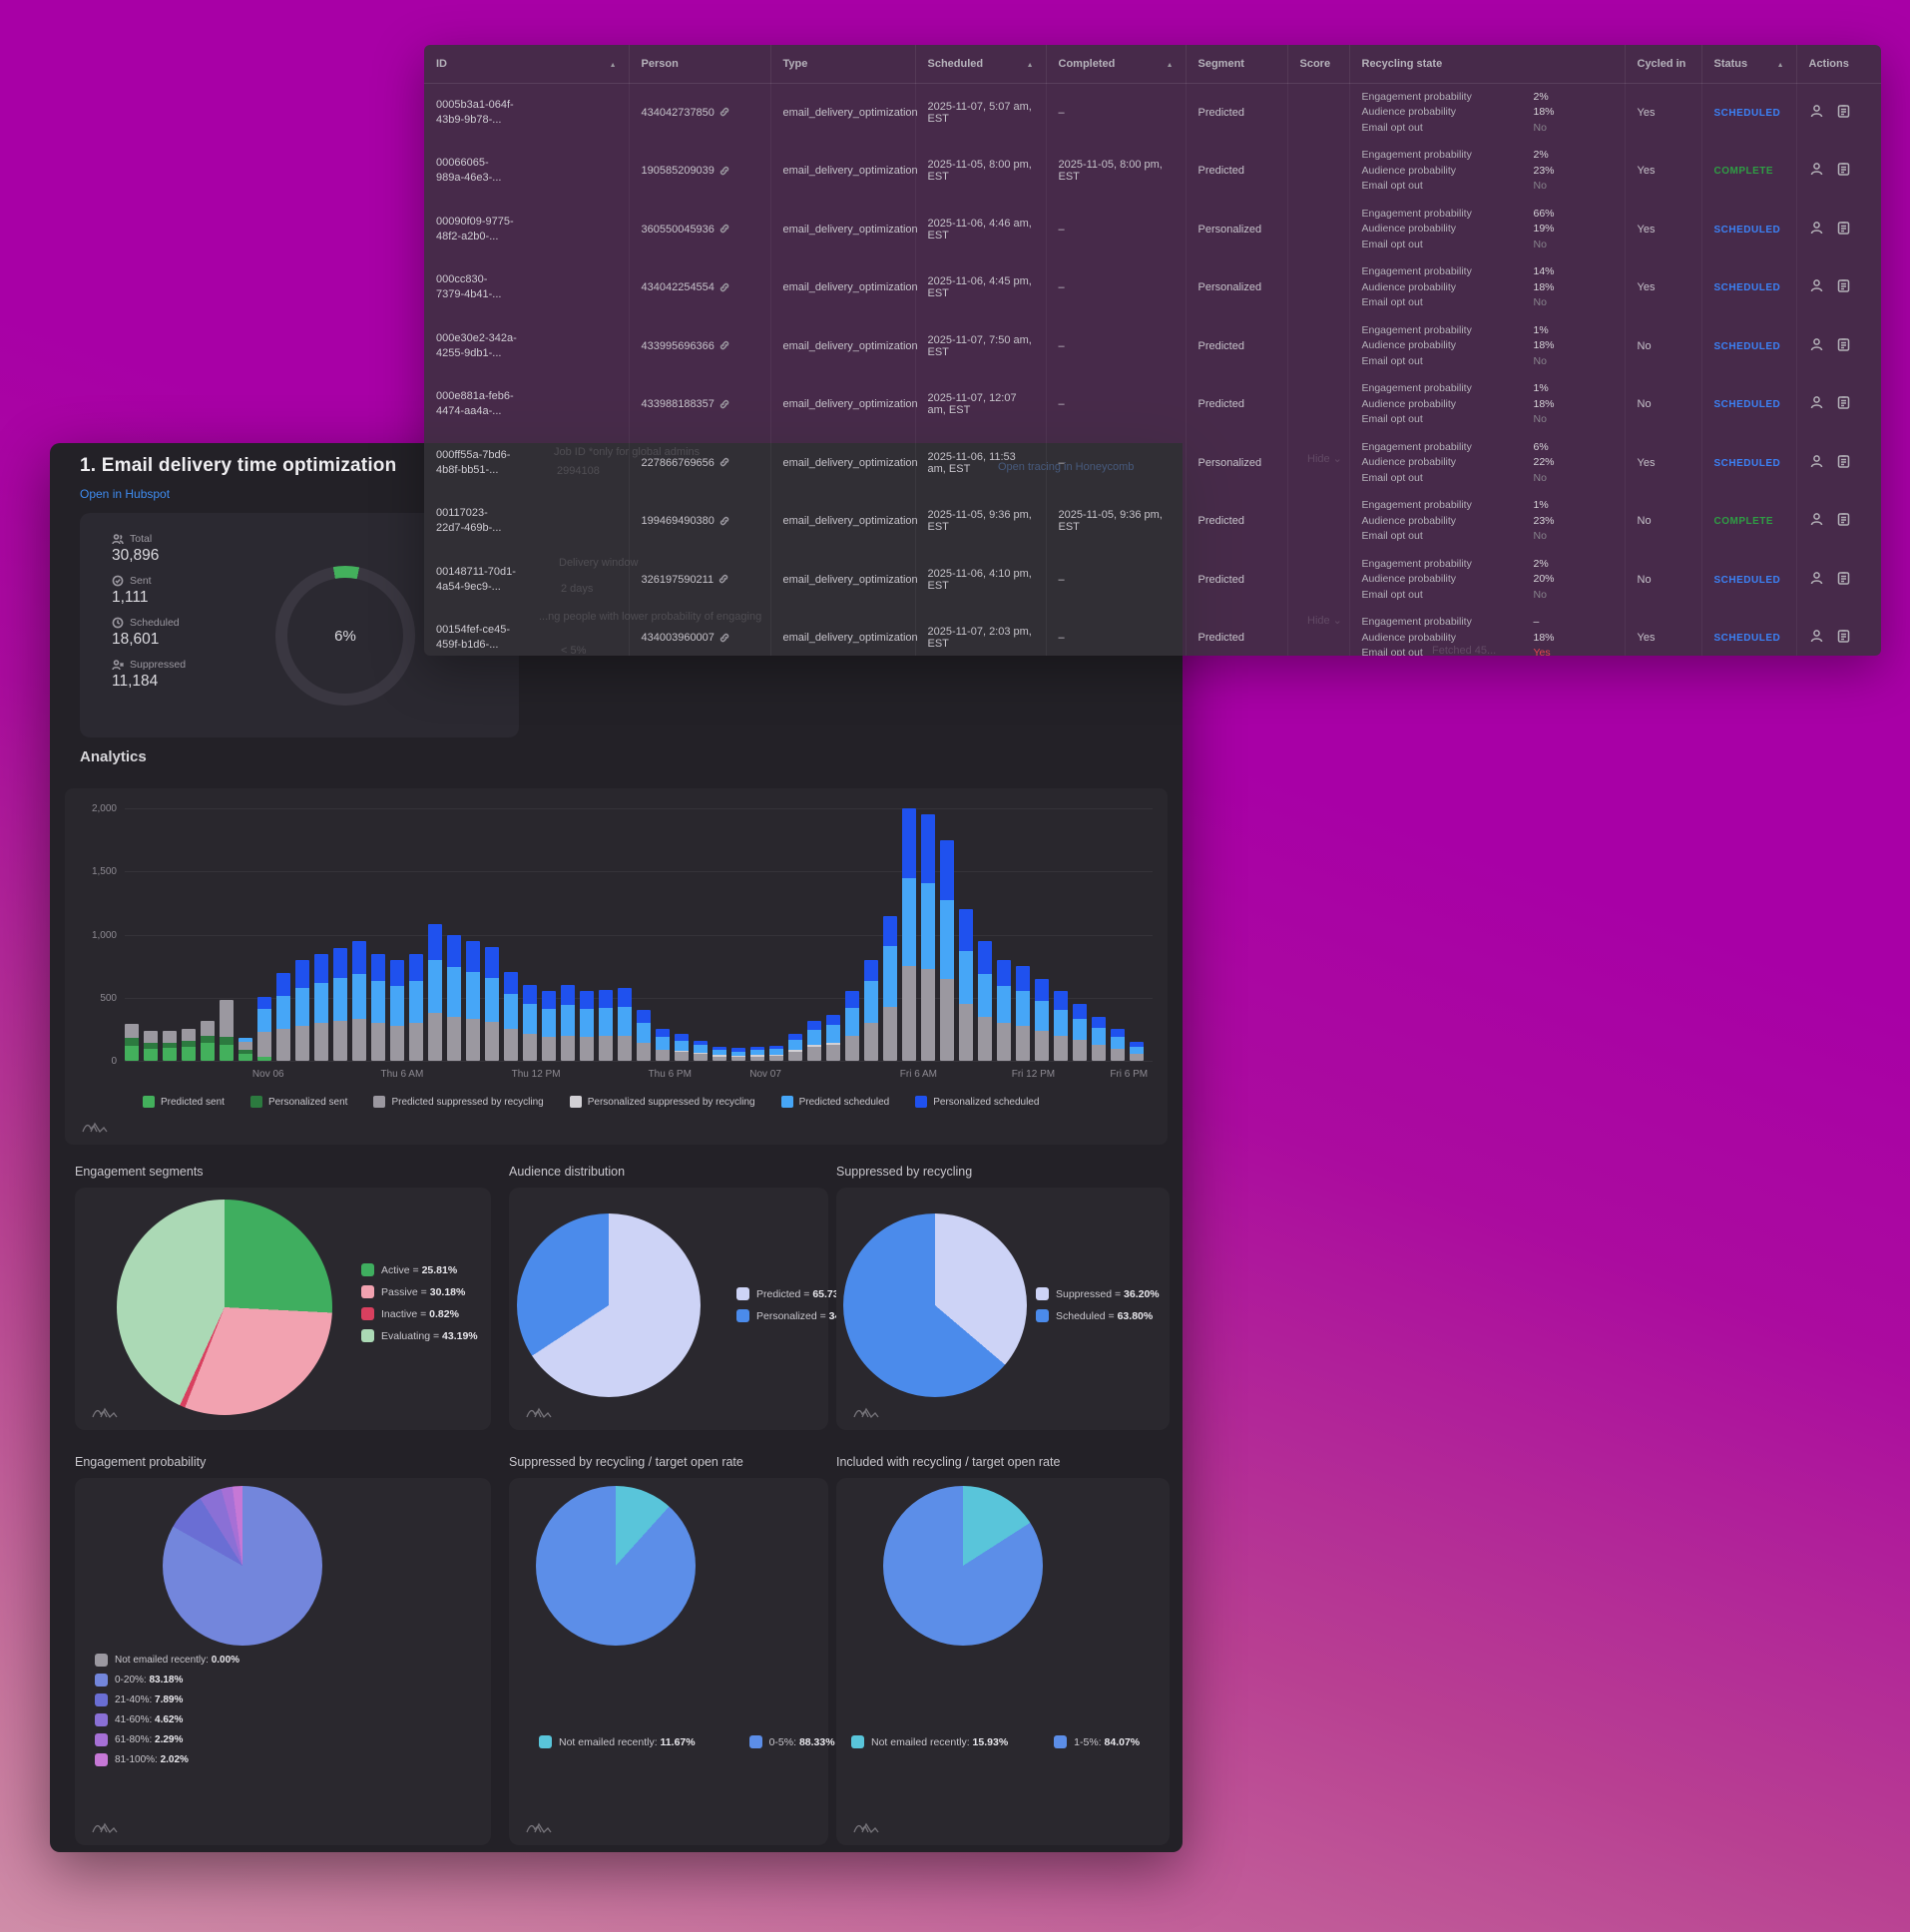 The width and height of the screenshot is (1910, 1932). Describe the element at coordinates (929, 1741) in the screenshot. I see `pie-legend-item: Not emailed recently: 15.93%` at that location.